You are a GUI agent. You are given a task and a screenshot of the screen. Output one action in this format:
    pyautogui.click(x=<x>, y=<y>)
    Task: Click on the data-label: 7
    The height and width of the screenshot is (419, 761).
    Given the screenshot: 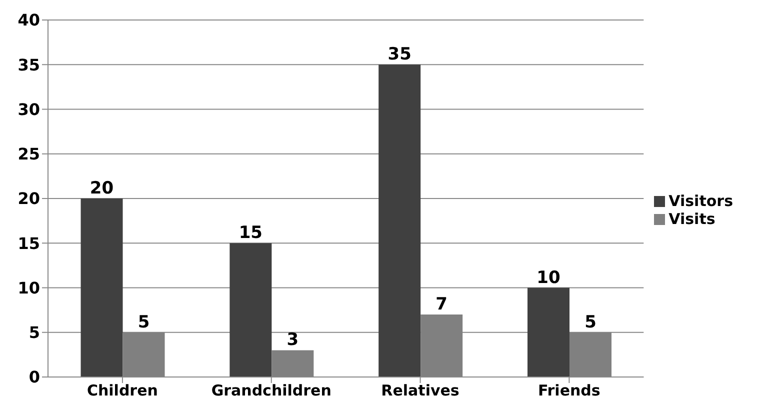 What is the action you would take?
    pyautogui.click(x=442, y=304)
    